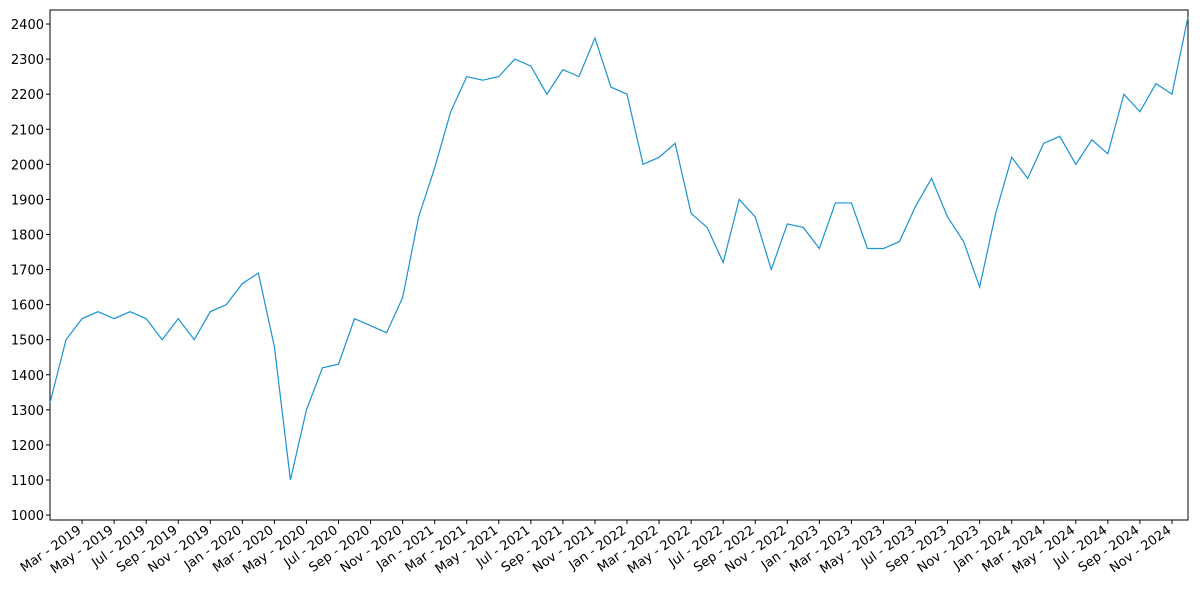 Image resolution: width=1200 pixels, height=600 pixels. Describe the element at coordinates (27, 411) in the screenshot. I see `y-tick-label: 1300` at that location.